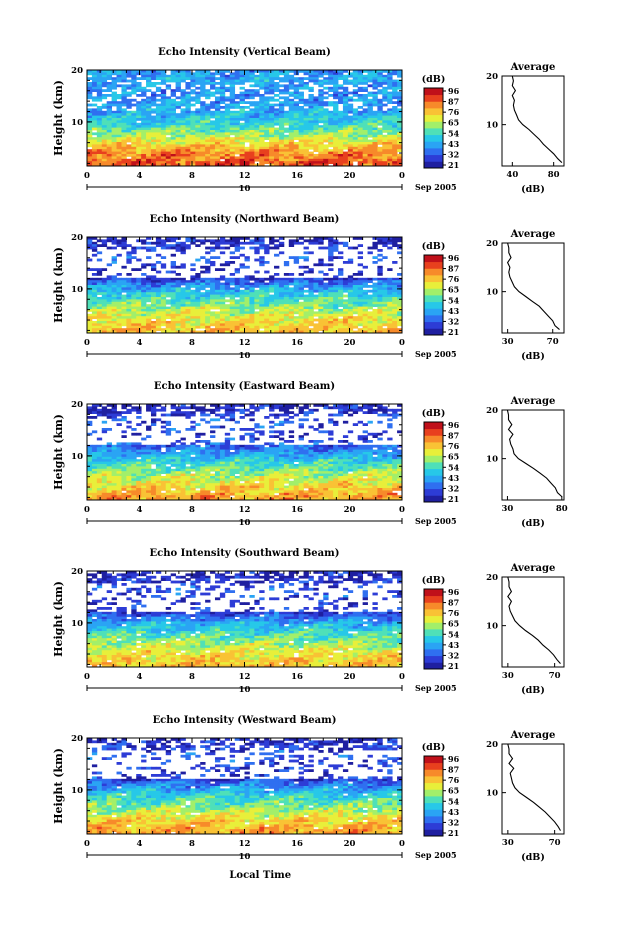  Describe the element at coordinates (433, 305) in the screenshot. I see `colorbar-segment` at that location.